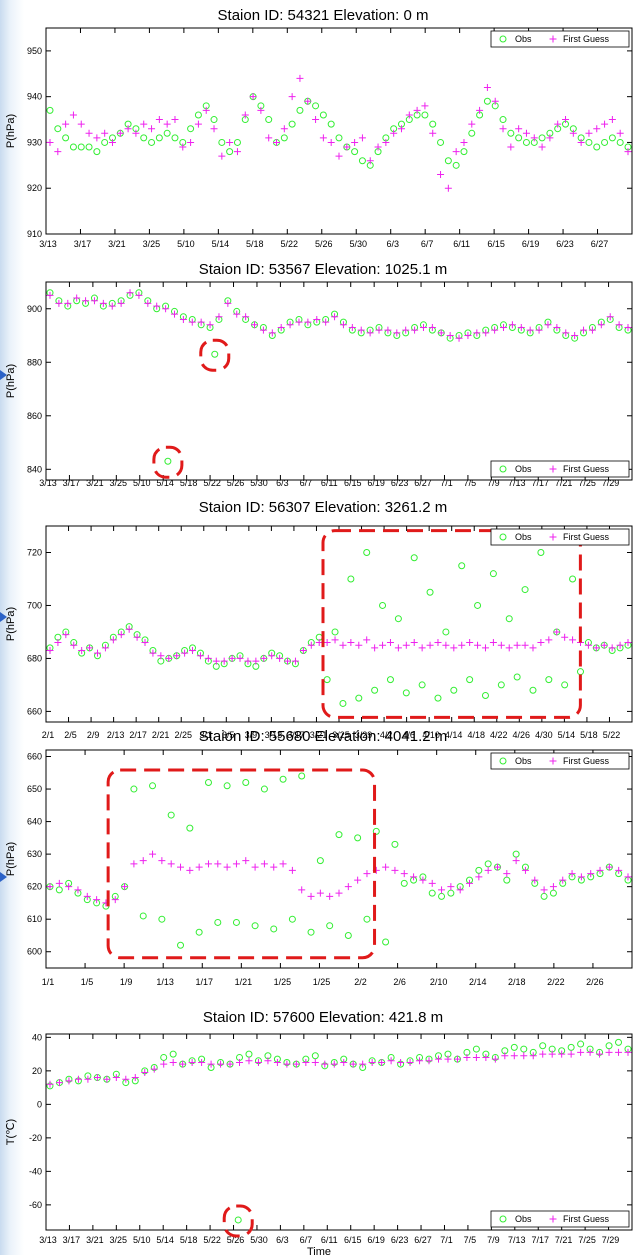  What do you see at coordinates (339, 1132) in the screenshot?
I see `plot-area` at bounding box center [339, 1132].